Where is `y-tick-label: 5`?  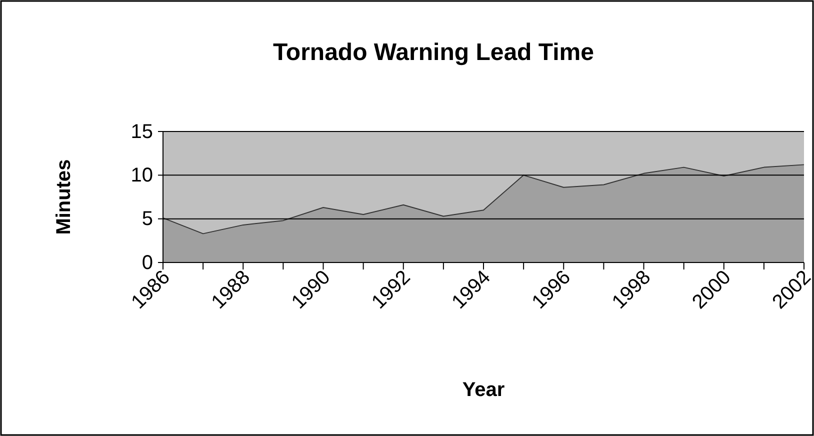 y-tick-label: 5 is located at coordinates (147, 219).